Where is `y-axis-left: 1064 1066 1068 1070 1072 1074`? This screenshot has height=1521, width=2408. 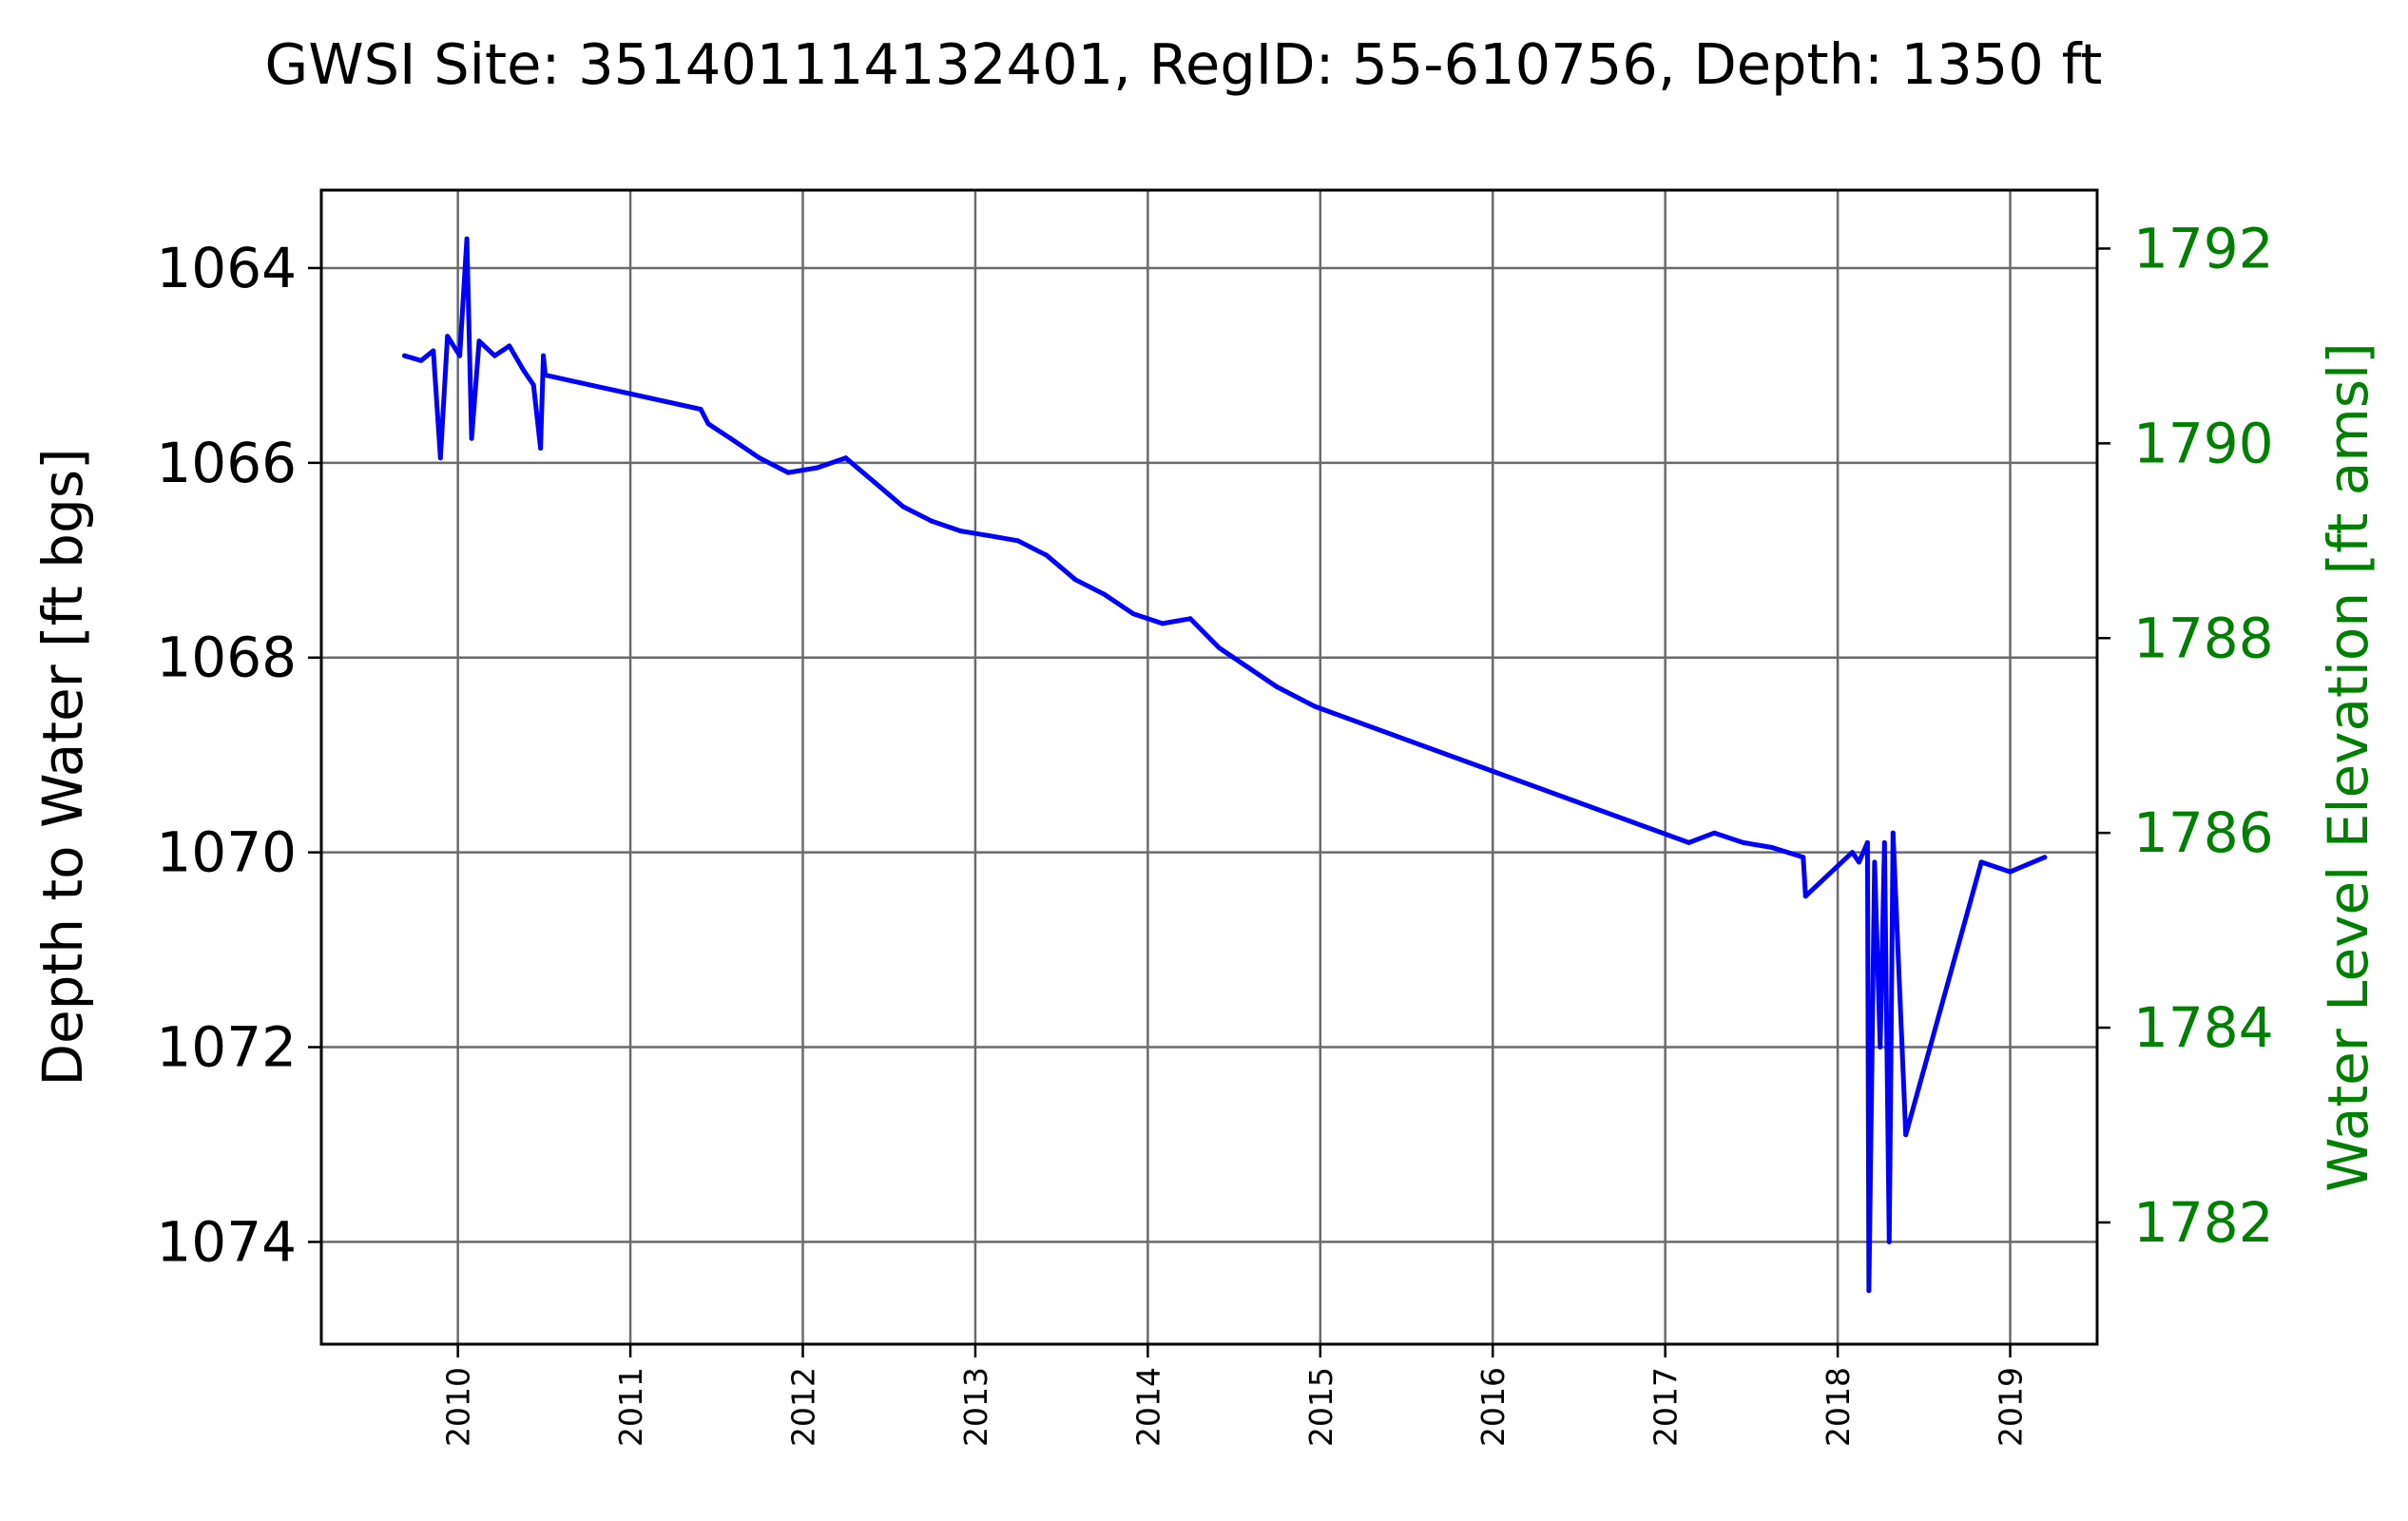
y-axis-left: 1064 1066 1068 1070 1072 1074 is located at coordinates (238, 755).